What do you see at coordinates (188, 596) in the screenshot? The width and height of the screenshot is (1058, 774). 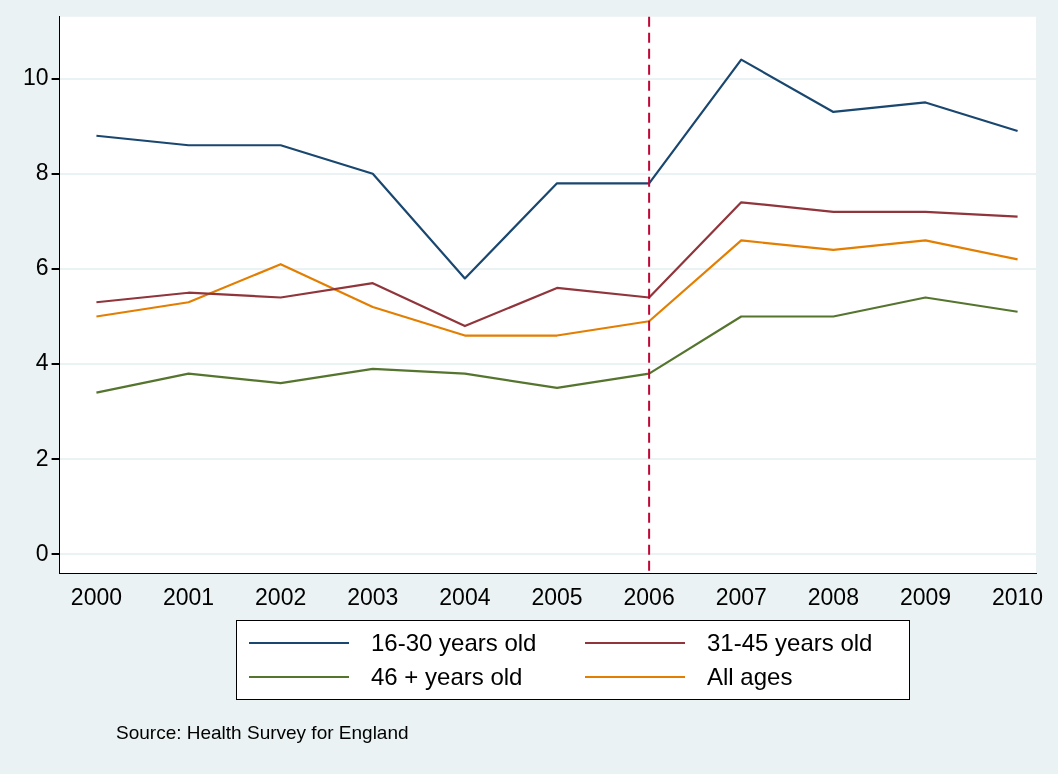 I see `x-tick-label: 2001` at bounding box center [188, 596].